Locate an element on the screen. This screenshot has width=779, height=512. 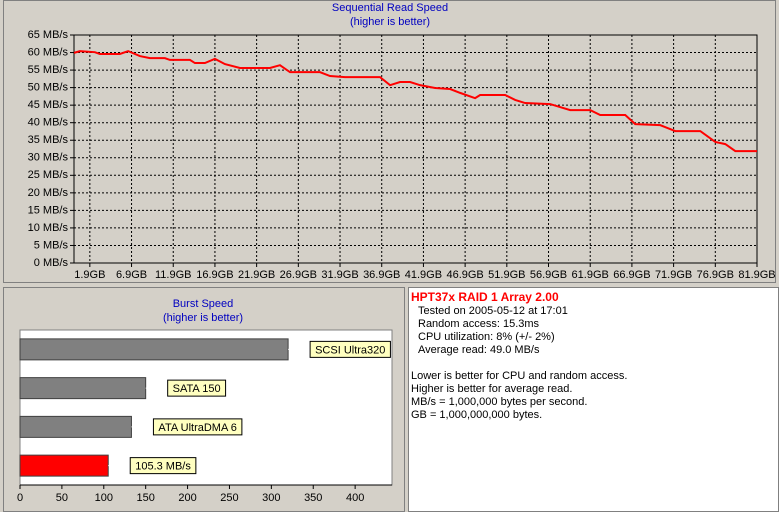
info-note: MB/s = 1,000,000 bytes per second. is located at coordinates (499, 402).